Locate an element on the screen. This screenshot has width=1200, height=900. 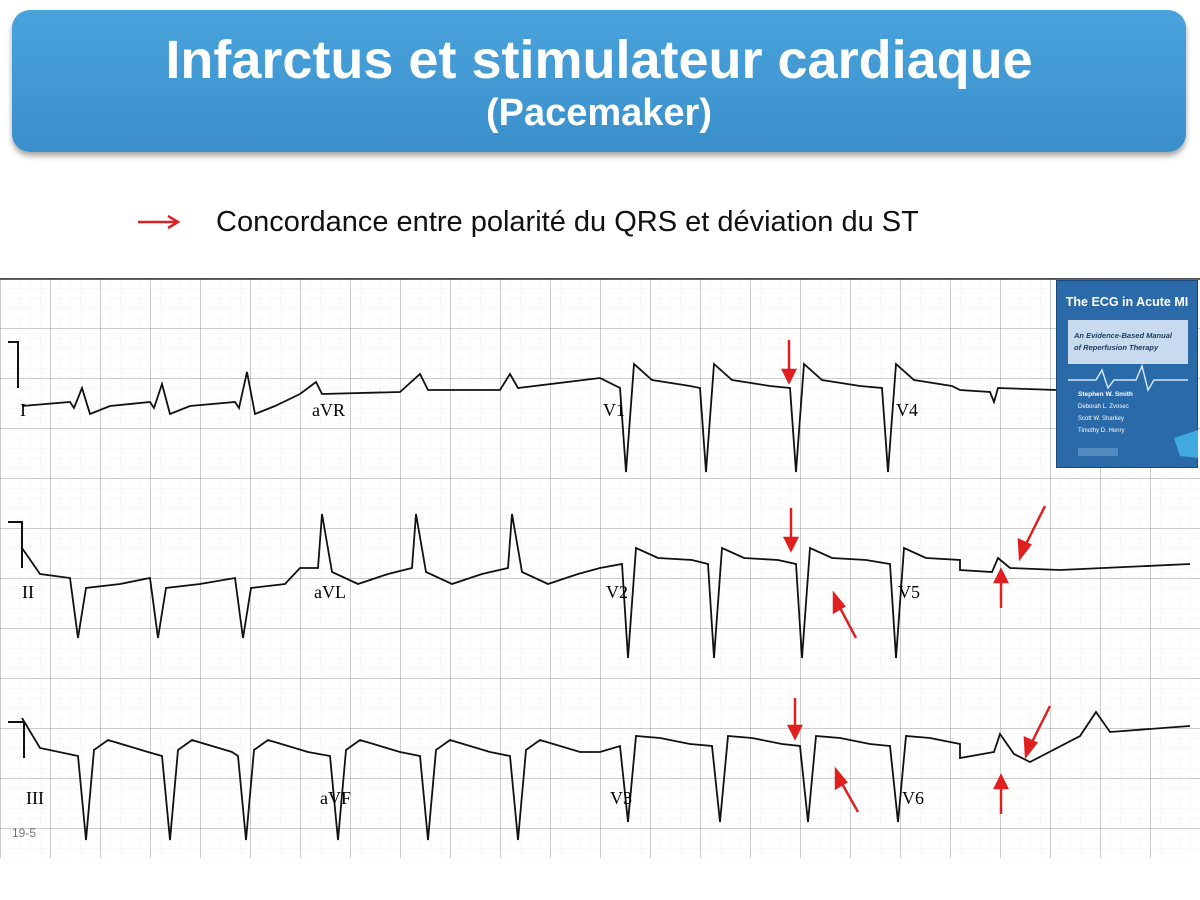
book-subtitle: An Evidence-Based Manual is located at coordinates (1123, 335).